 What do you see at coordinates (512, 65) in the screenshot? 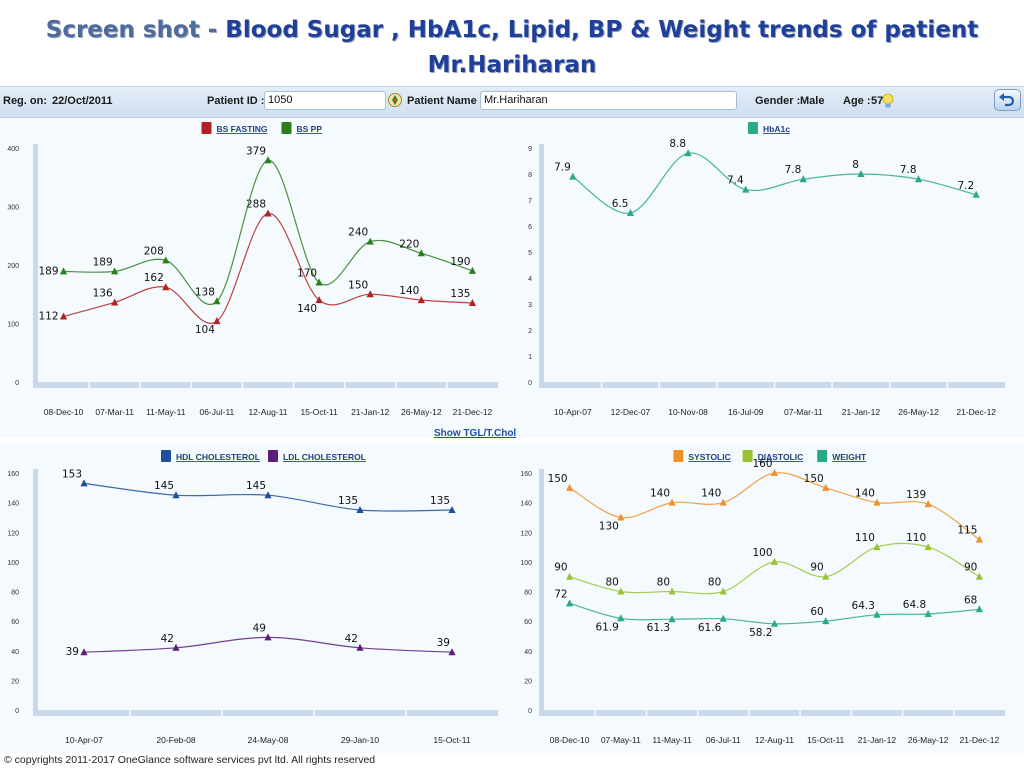
I see `page-title-patient: Mr.Hariharan` at bounding box center [512, 65].